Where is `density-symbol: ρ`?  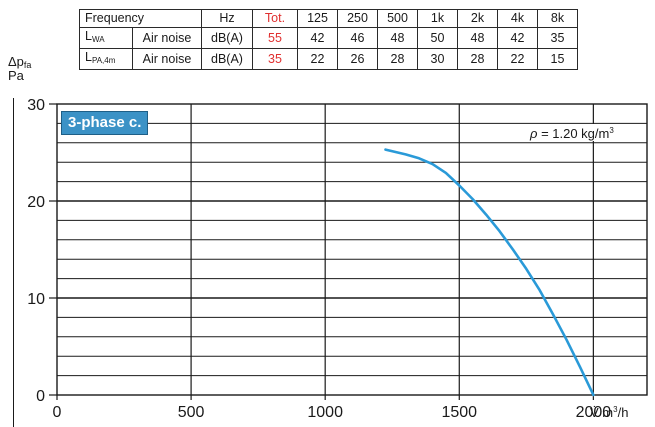 density-symbol: ρ is located at coordinates (534, 133).